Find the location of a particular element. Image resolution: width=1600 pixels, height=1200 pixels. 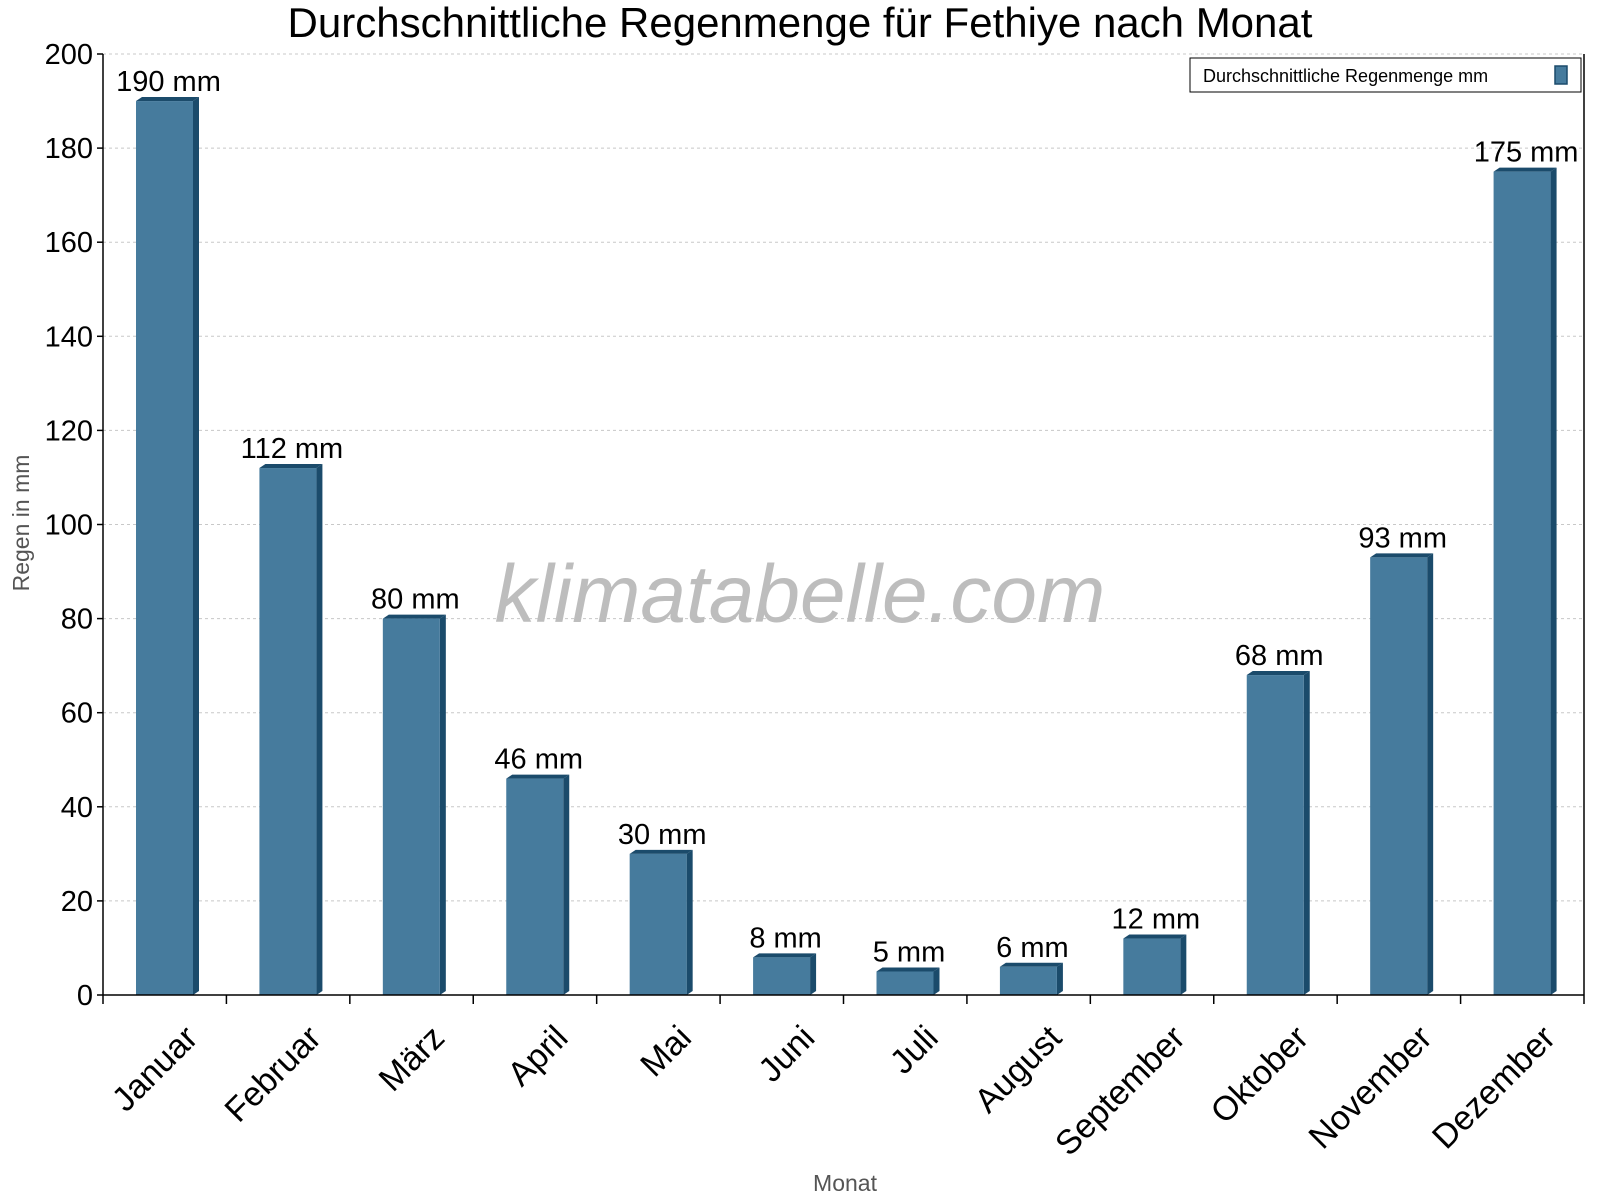

data-label: 190 mm is located at coordinates (168, 82).